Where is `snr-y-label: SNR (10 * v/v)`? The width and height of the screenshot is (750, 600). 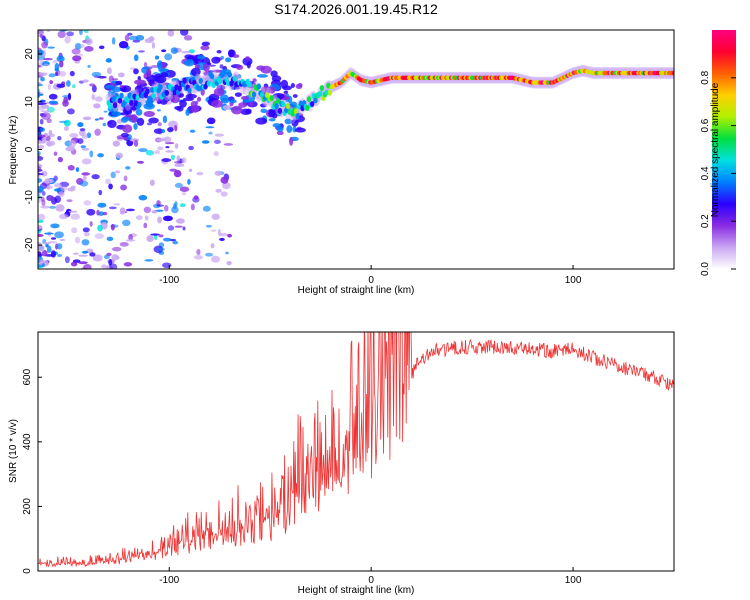 snr-y-label: SNR (10 * v/v) is located at coordinates (13, 451).